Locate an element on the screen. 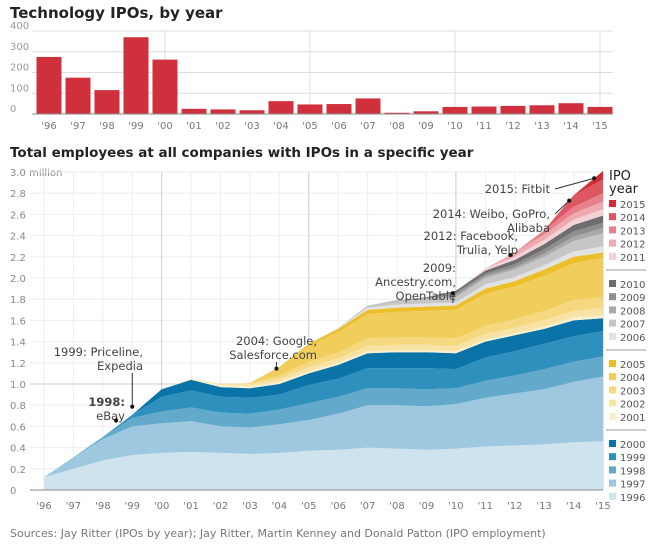 The width and height of the screenshot is (666, 556). bar-x-tick-label: '07 is located at coordinates (367, 126).